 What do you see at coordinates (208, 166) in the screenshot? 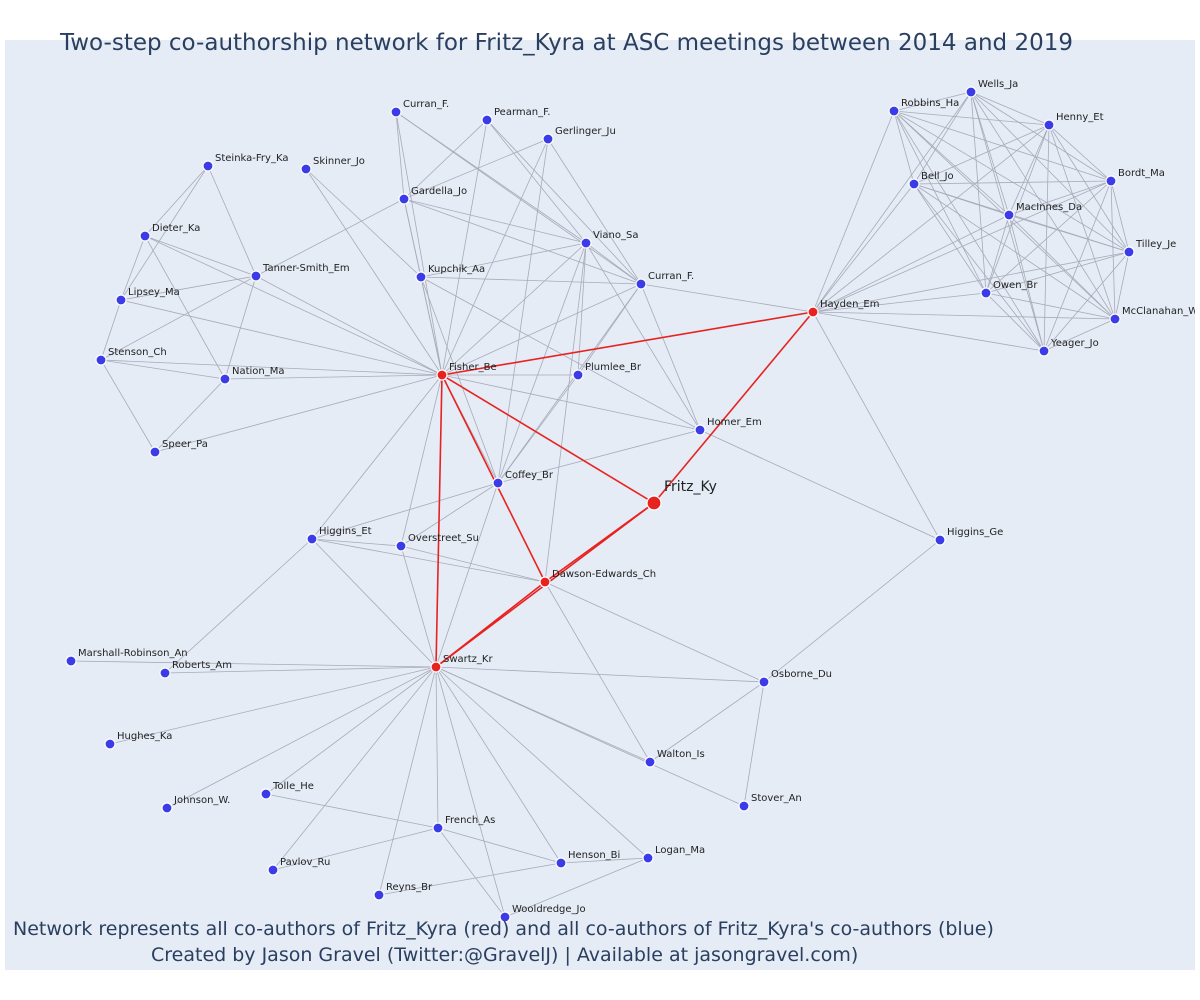
I see `node-Steinka-Fry_Ka` at bounding box center [208, 166].